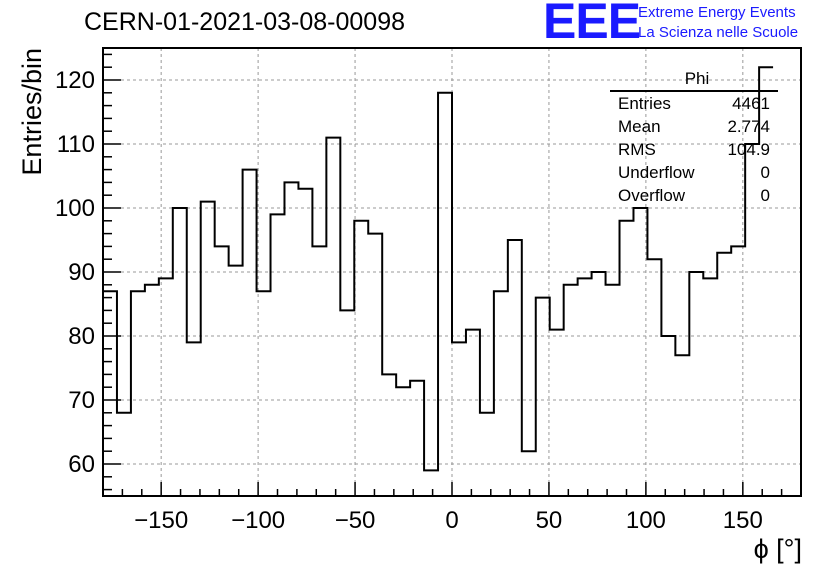 The width and height of the screenshot is (836, 572). Describe the element at coordinates (717, 12) in the screenshot. I see `eee-tagline-1: Extreme Energy Events` at that location.